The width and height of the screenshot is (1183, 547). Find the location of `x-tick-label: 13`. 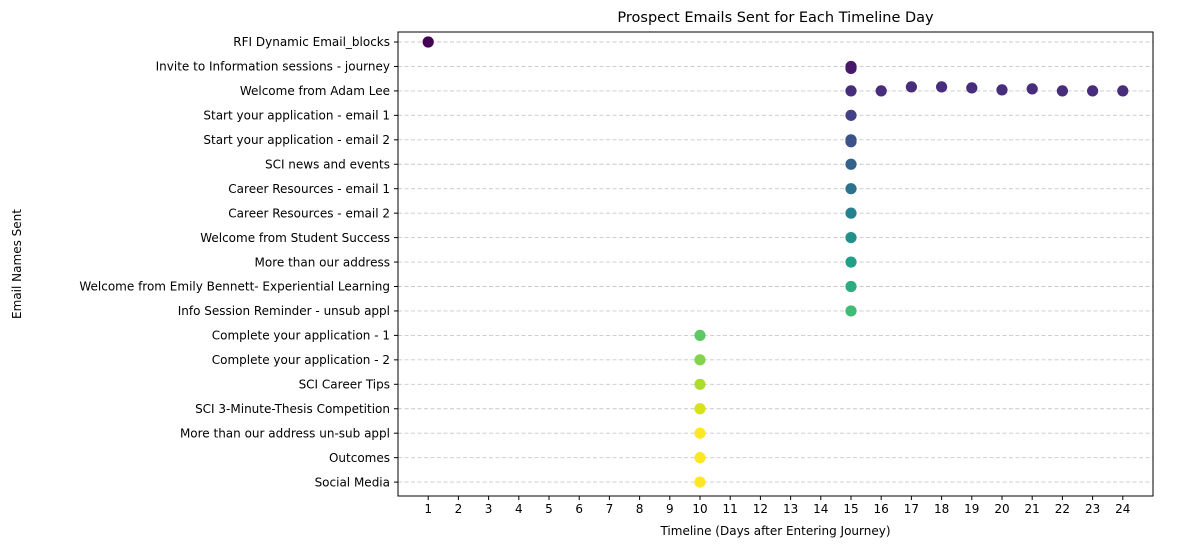

x-tick-label: 13 is located at coordinates (790, 509).